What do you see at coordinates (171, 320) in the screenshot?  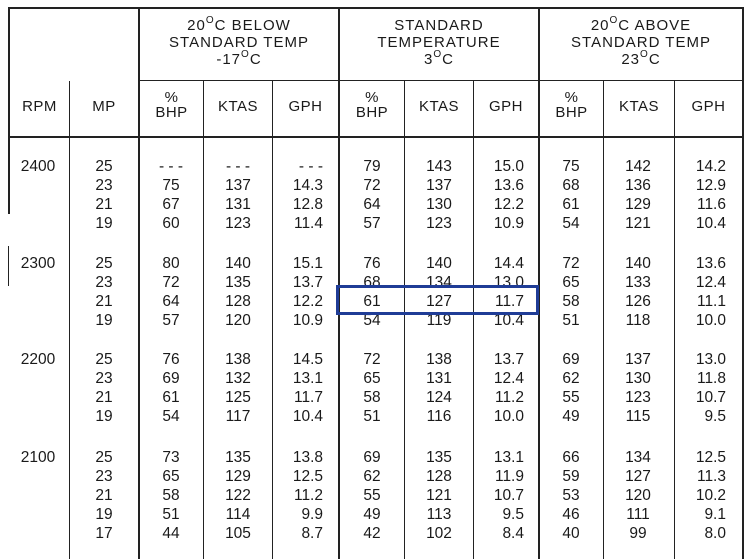 I see `cell-b-bhp: 57` at bounding box center [171, 320].